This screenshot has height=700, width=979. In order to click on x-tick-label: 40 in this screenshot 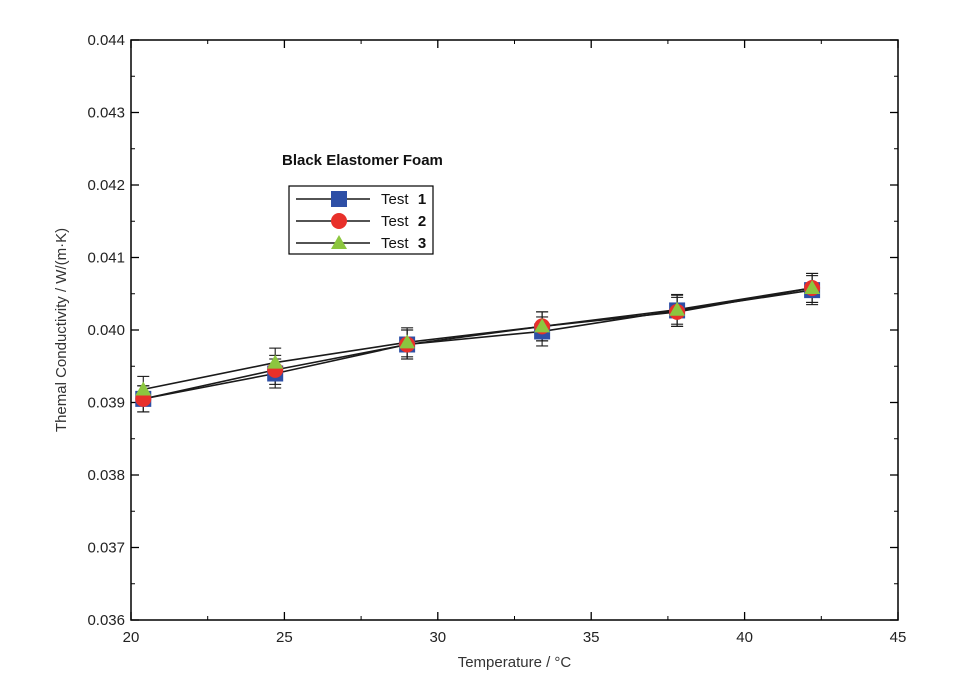, I will do `click(744, 637)`.